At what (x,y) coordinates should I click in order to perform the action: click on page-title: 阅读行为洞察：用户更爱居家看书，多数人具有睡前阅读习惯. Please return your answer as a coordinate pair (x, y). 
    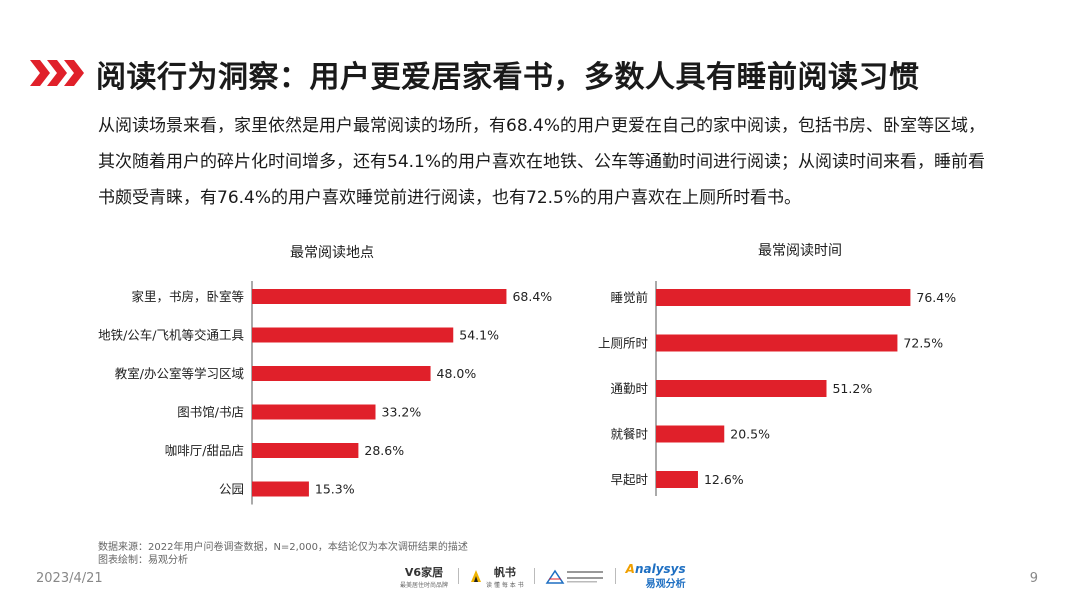
    Looking at the image, I should click on (508, 77).